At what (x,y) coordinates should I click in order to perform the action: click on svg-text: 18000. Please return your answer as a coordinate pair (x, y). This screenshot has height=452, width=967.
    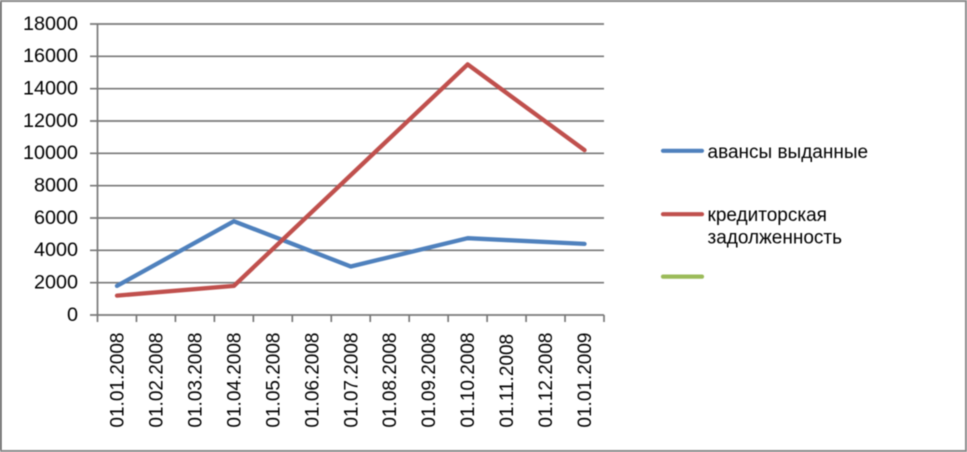
    Looking at the image, I should click on (50, 24).